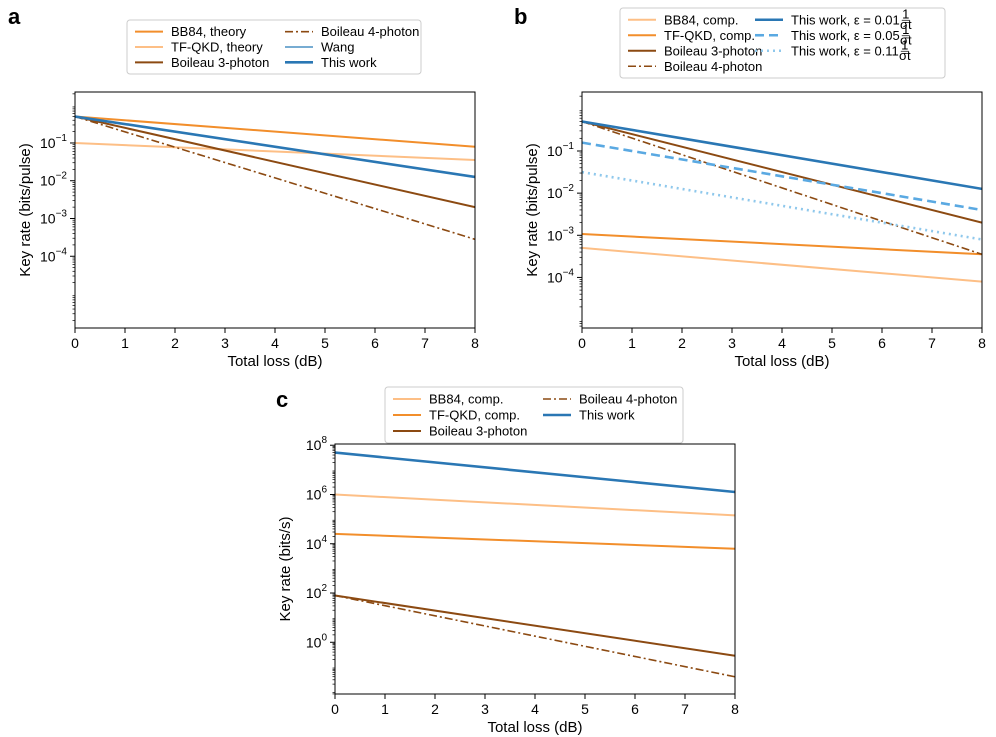 This screenshot has width=996, height=737. I want to click on y-tick-label: 10⁰, so click(317, 641).